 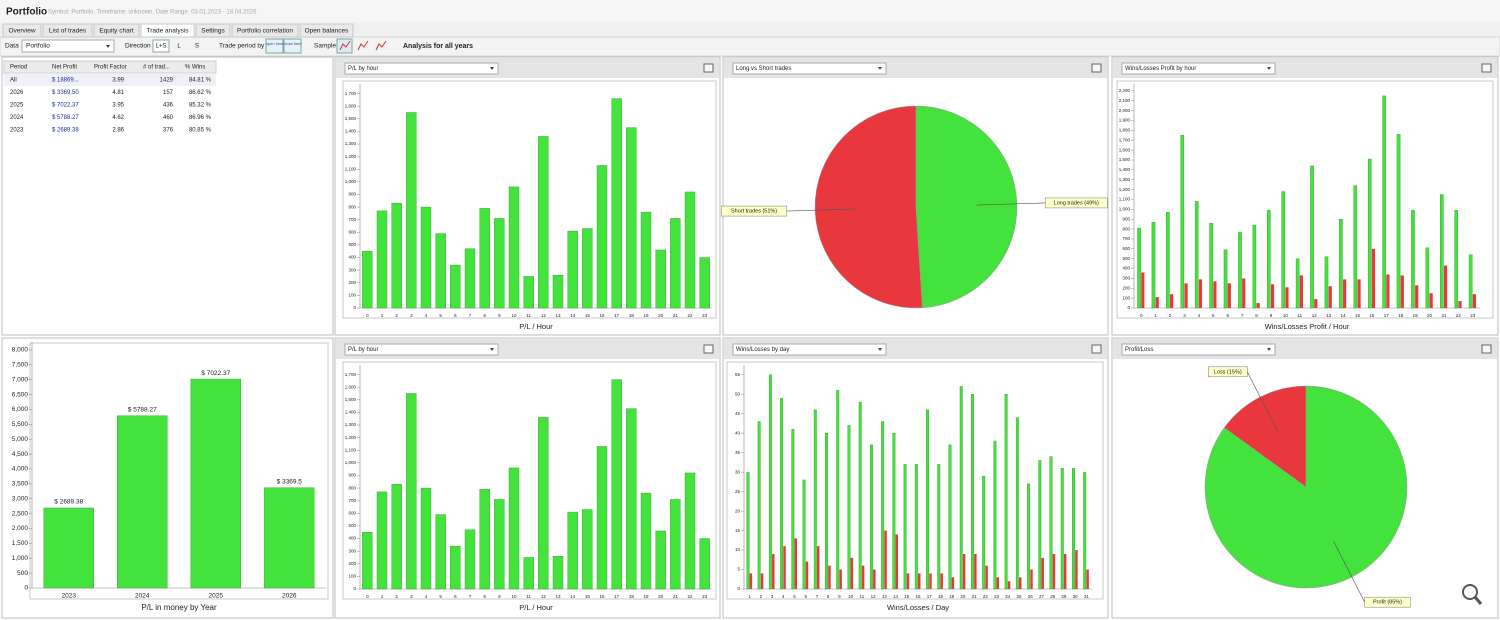 What do you see at coordinates (1126, 218) in the screenshot?
I see `y-tick-label: 900` at bounding box center [1126, 218].